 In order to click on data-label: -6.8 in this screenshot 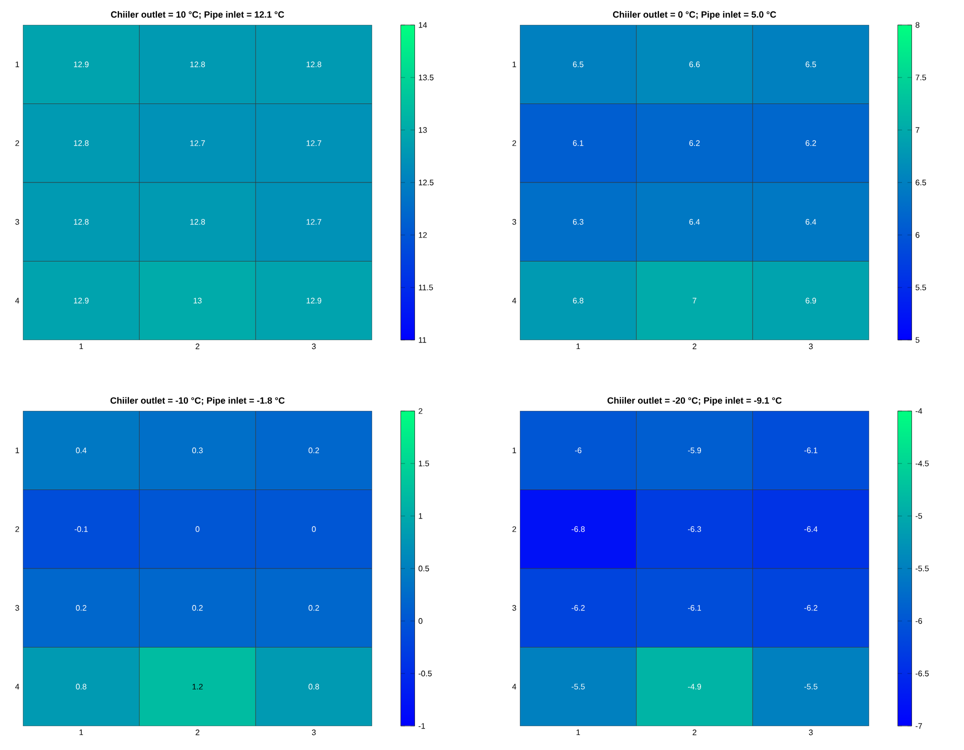, I will do `click(578, 529)`.